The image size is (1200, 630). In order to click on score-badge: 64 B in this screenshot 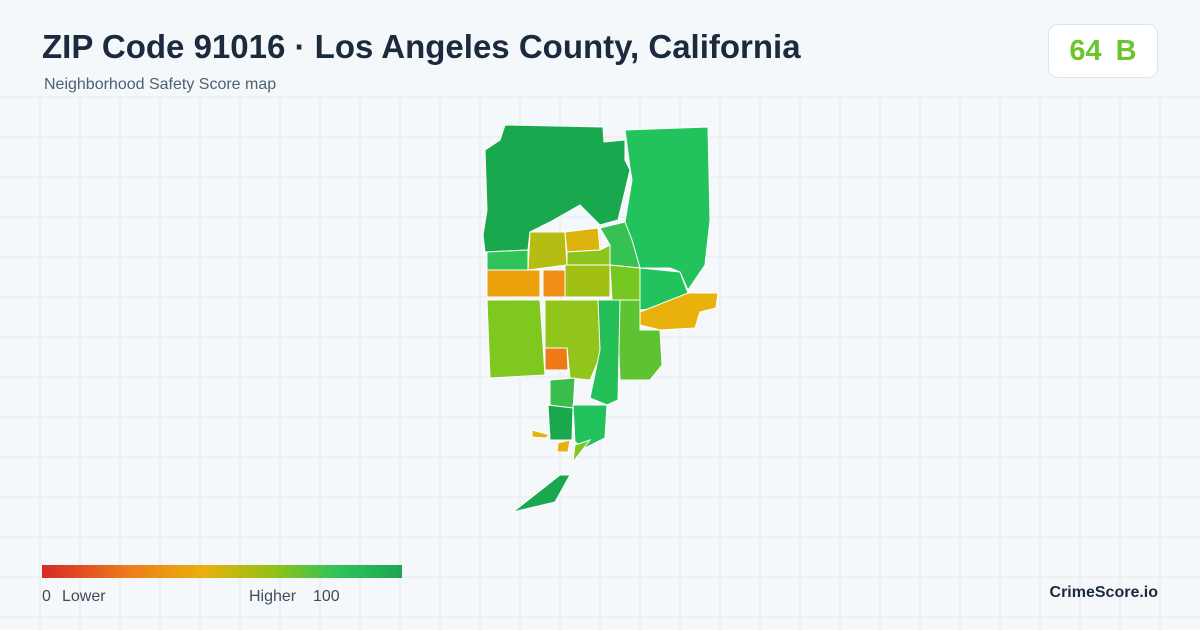, I will do `click(1103, 51)`.